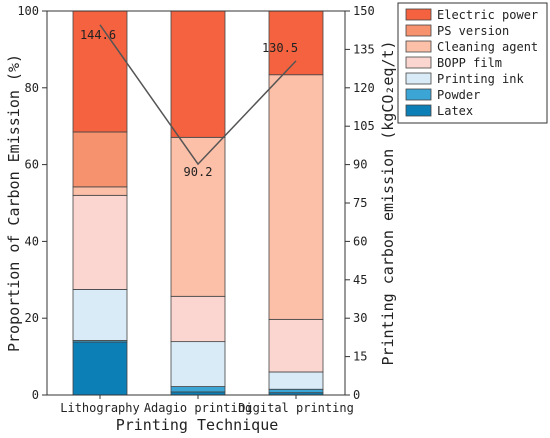  What do you see at coordinates (360, 241) in the screenshot?
I see `y2-tick-label: 60` at bounding box center [360, 241].